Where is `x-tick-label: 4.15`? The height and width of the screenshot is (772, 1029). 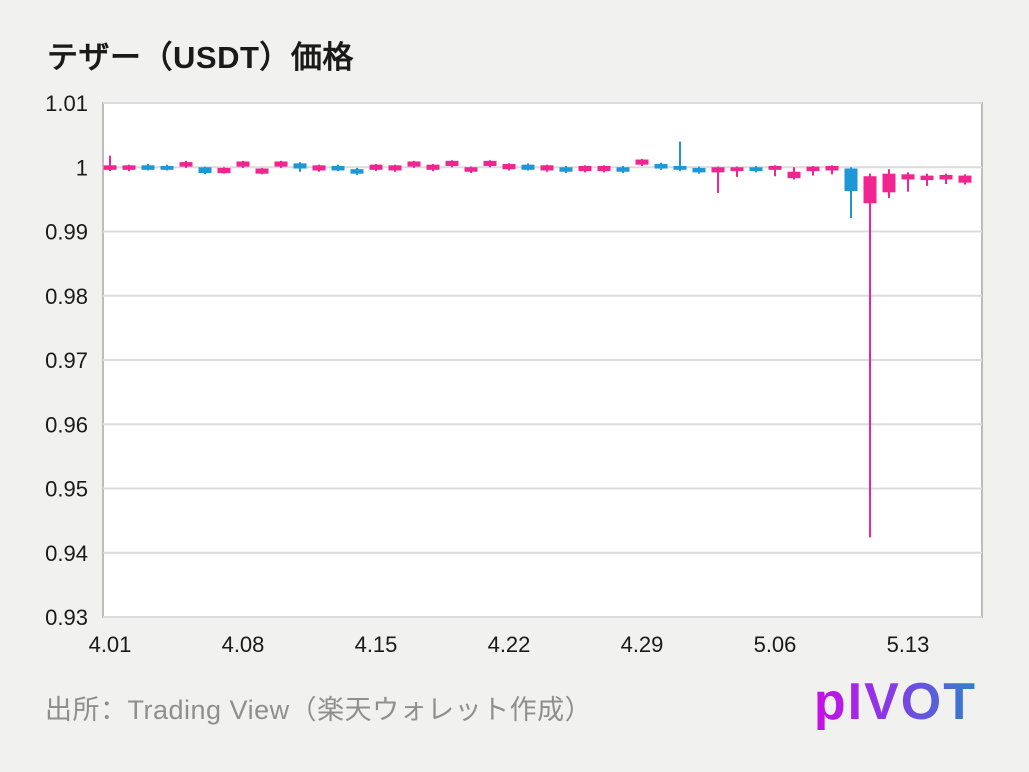
x-tick-label: 4.15 is located at coordinates (376, 644).